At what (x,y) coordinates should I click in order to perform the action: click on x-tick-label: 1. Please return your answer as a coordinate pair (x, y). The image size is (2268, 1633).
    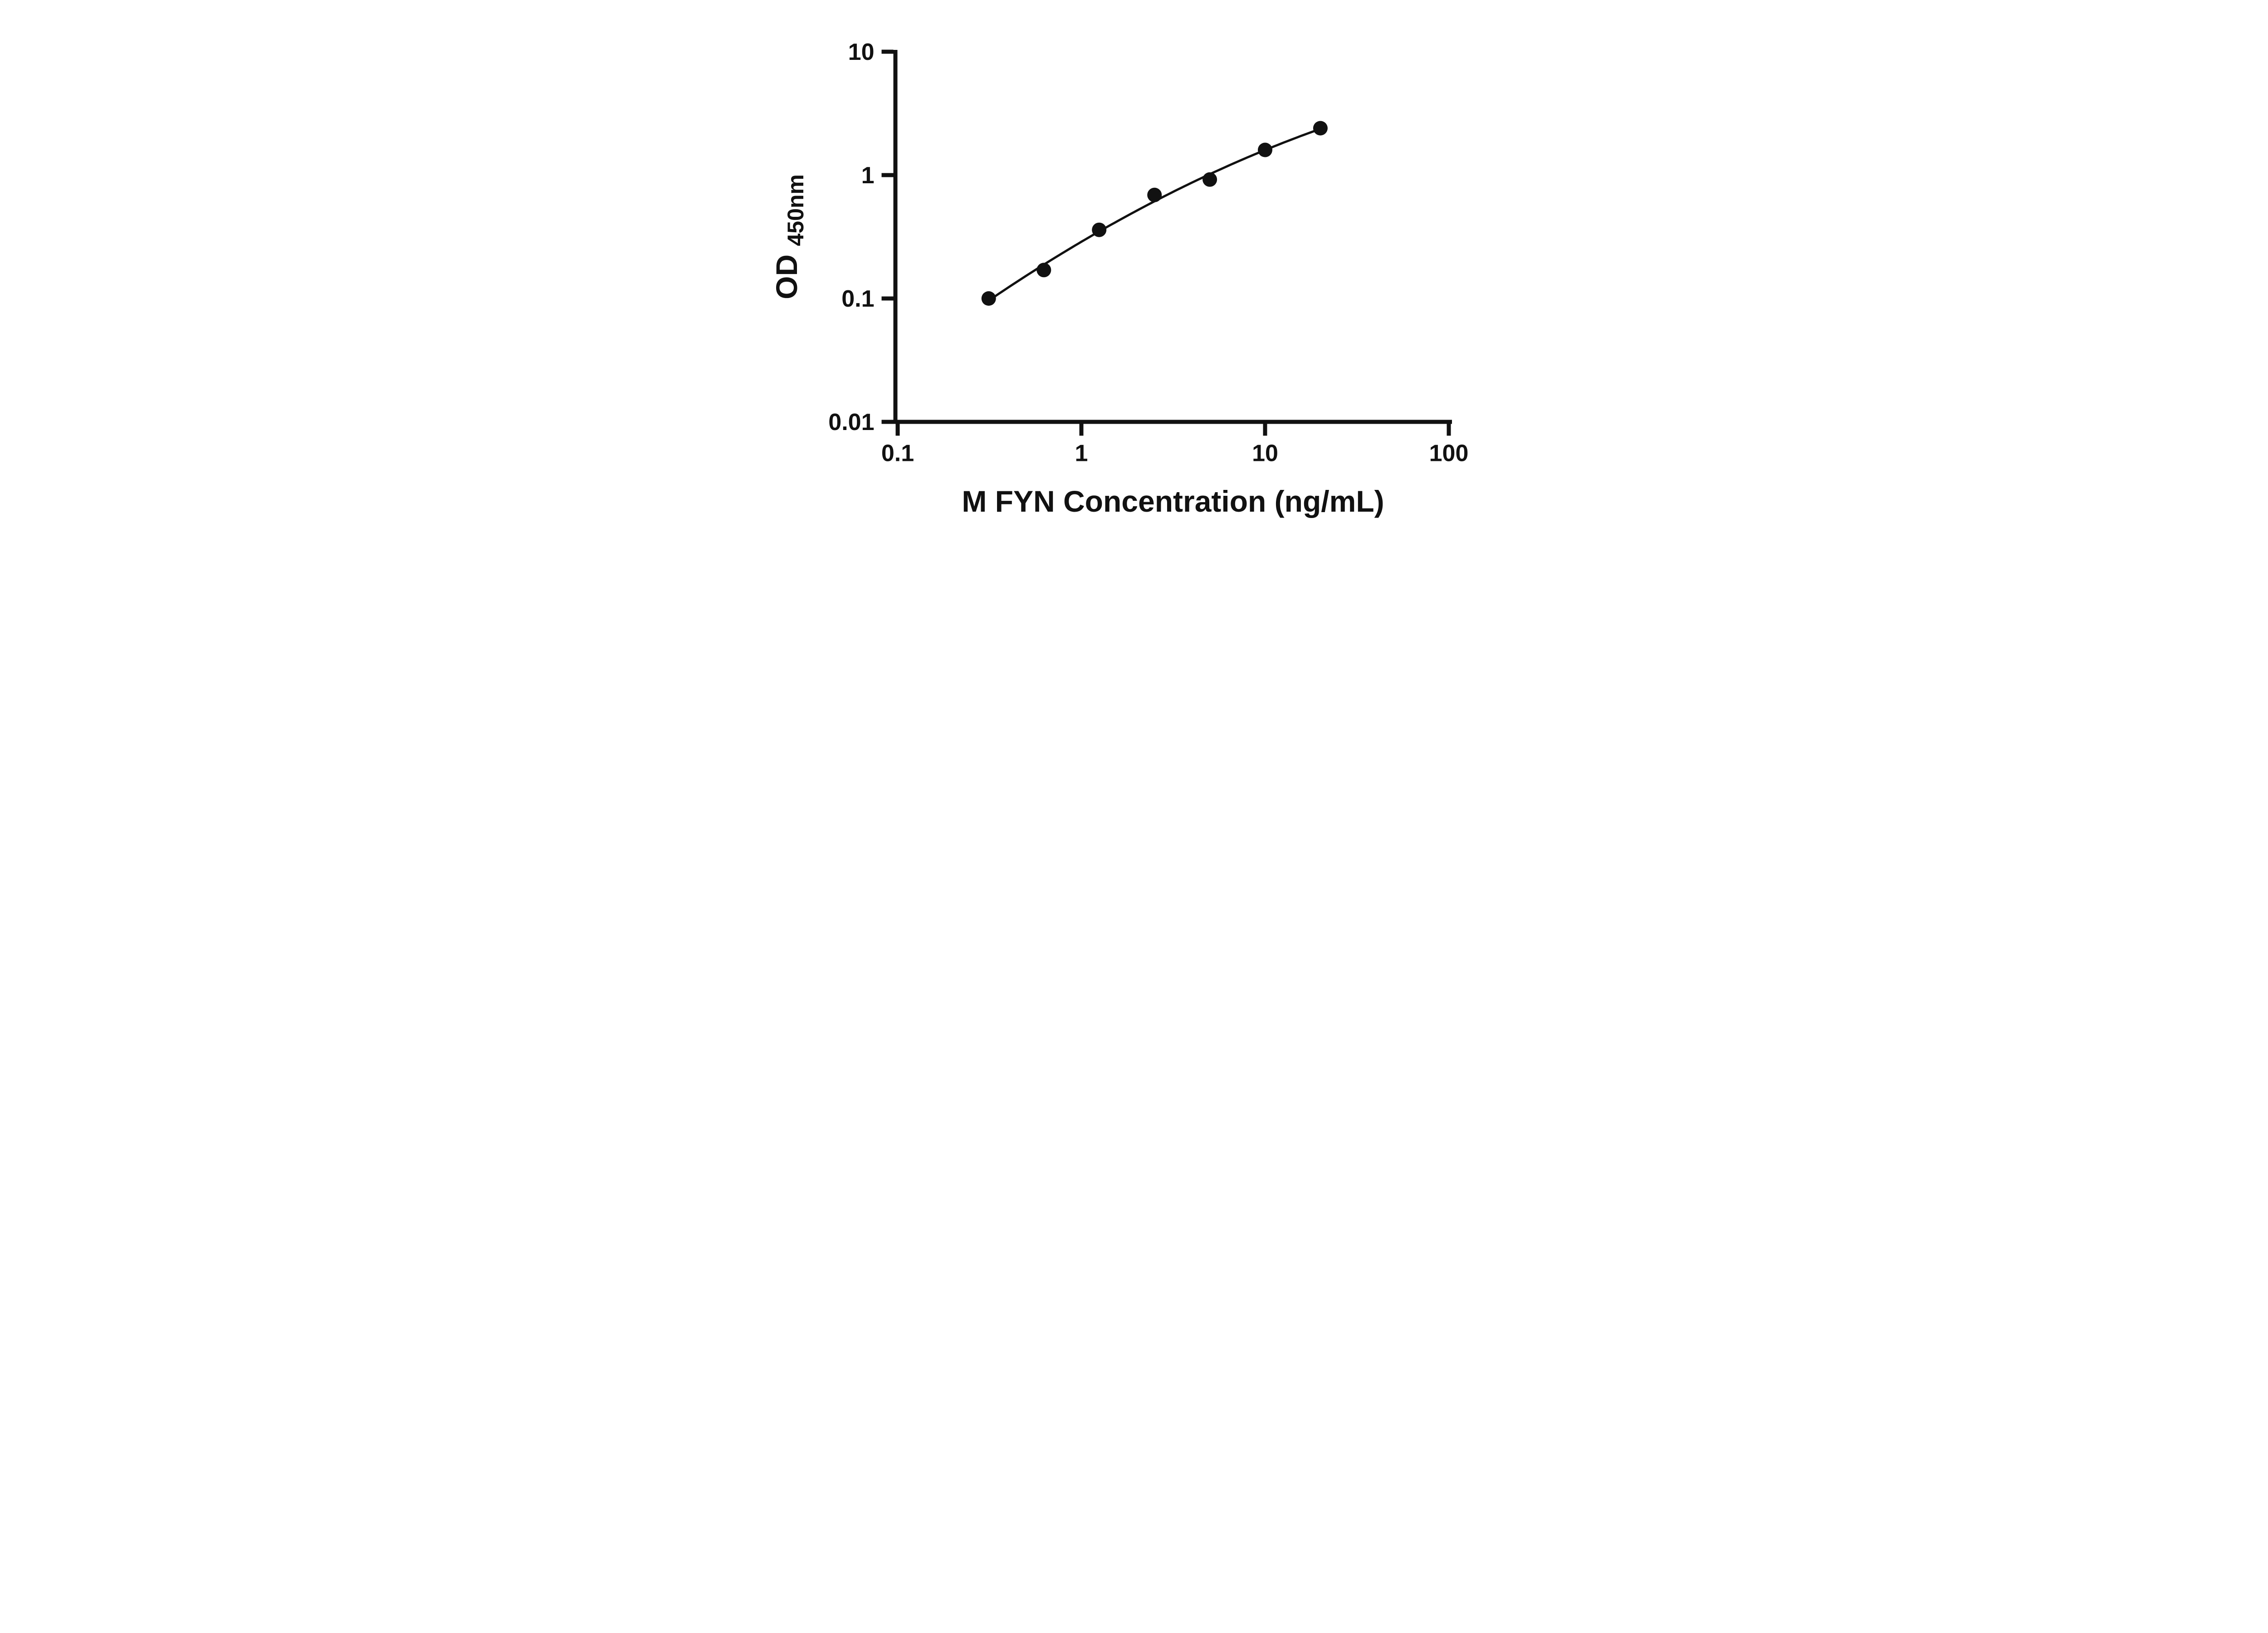
    Looking at the image, I should click on (1082, 453).